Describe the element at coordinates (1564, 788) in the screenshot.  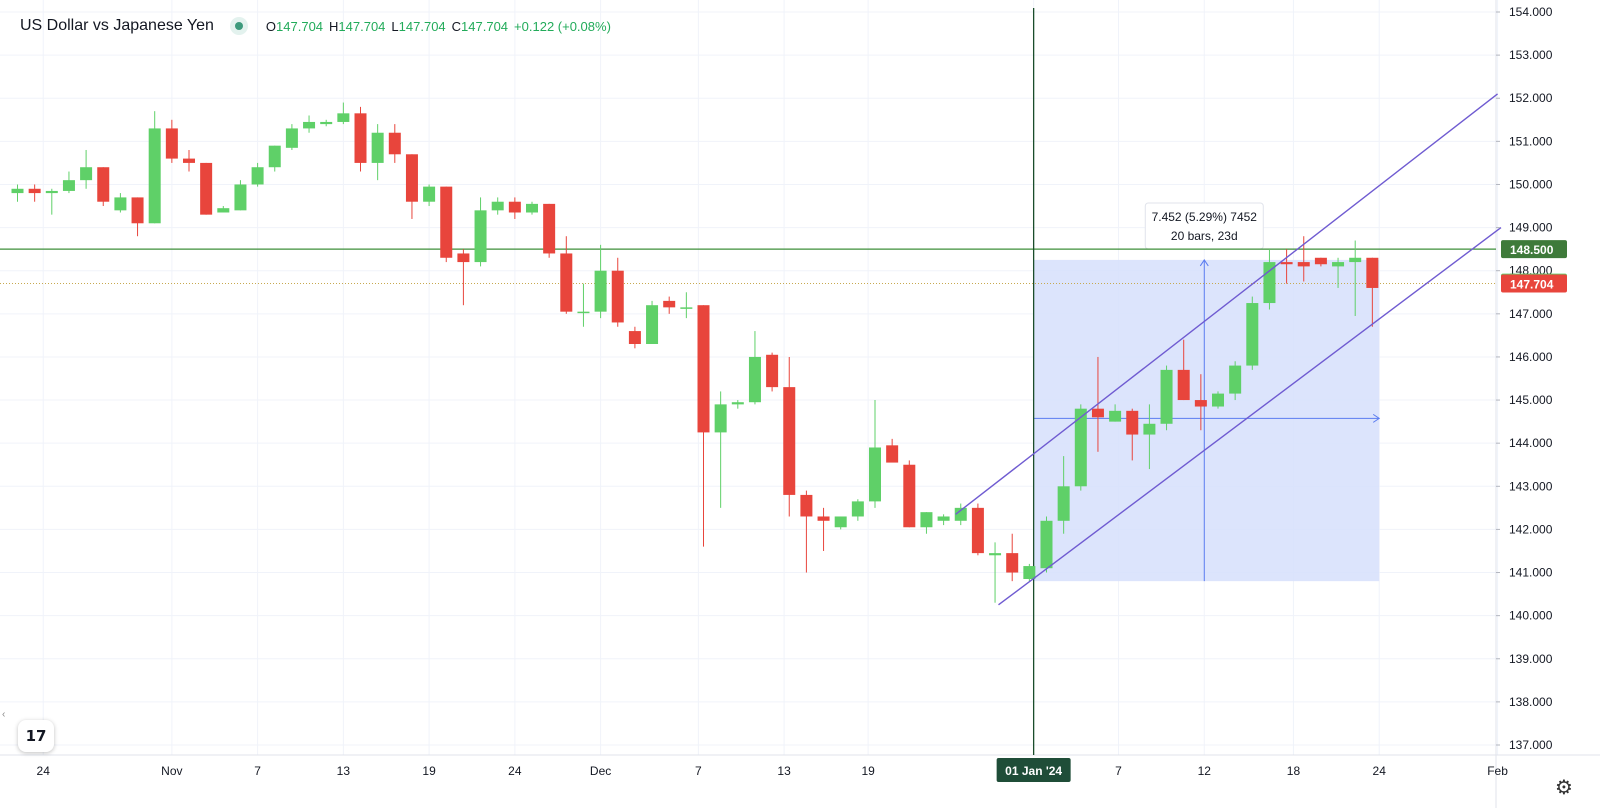
I see `settings-gear-icon: ⚙` at that location.